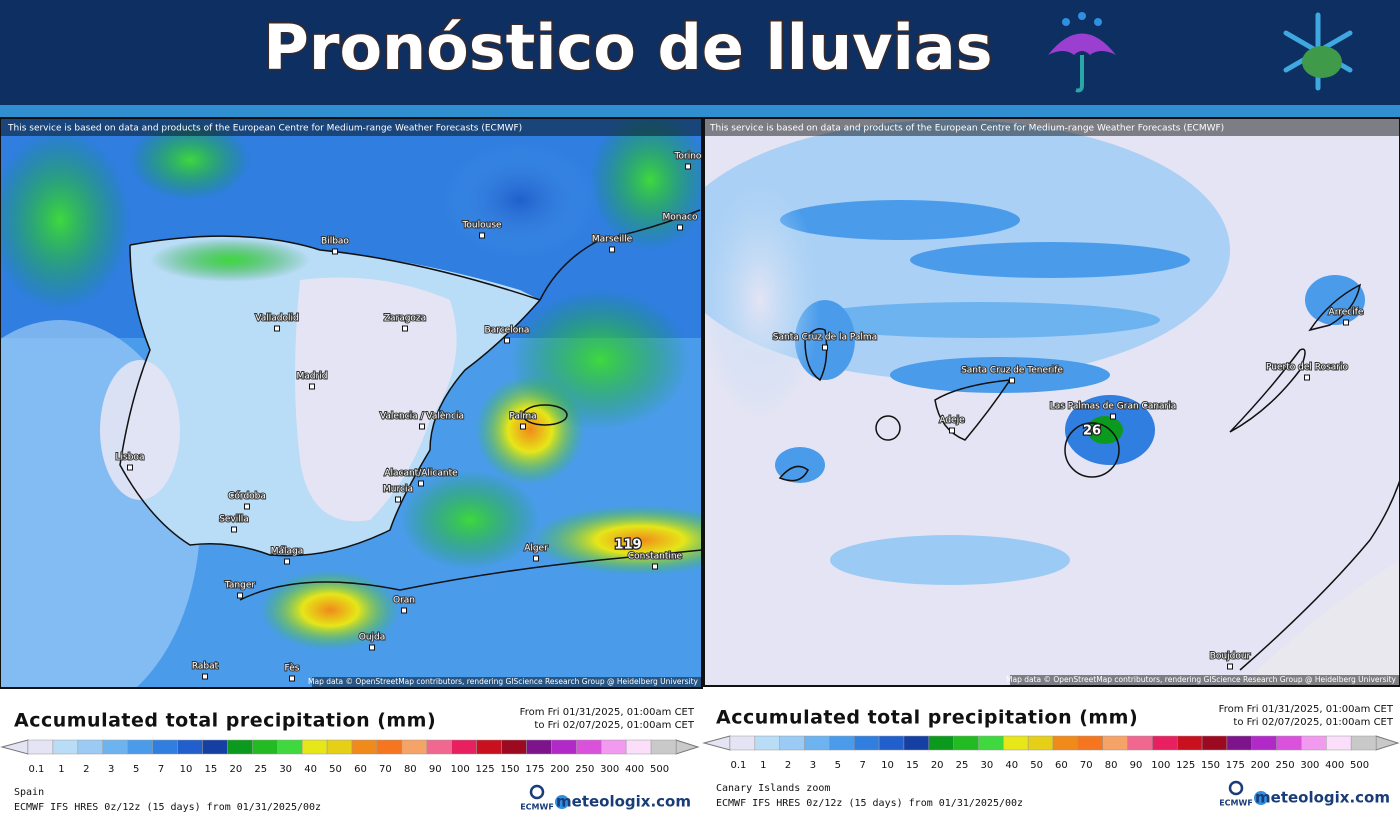  Describe the element at coordinates (1111, 765) in the screenshot. I see `legend-tick: 80` at that location.